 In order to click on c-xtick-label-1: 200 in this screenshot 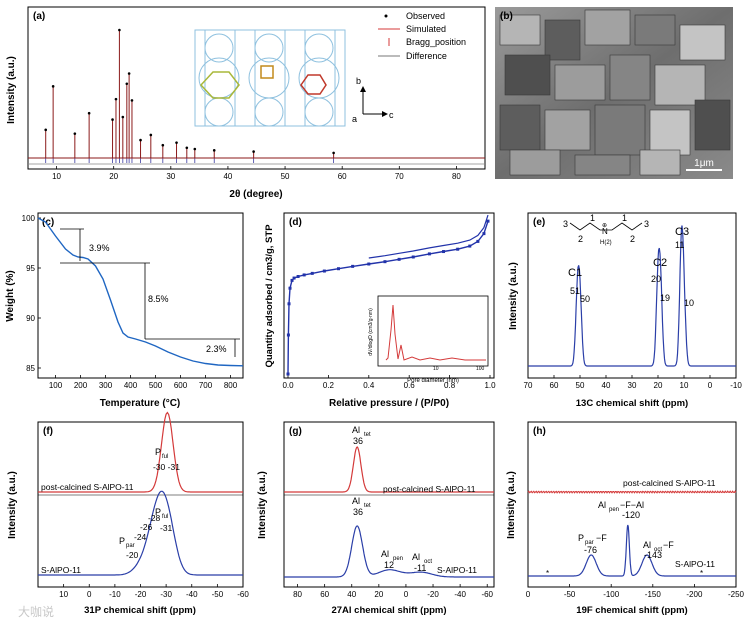, I will do `click(81, 385)`.